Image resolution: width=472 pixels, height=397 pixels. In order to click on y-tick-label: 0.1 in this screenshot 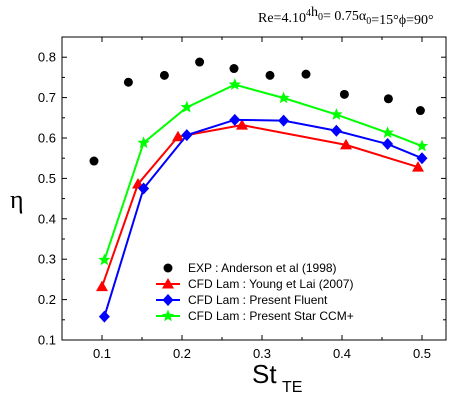, I will do `click(47, 340)`.